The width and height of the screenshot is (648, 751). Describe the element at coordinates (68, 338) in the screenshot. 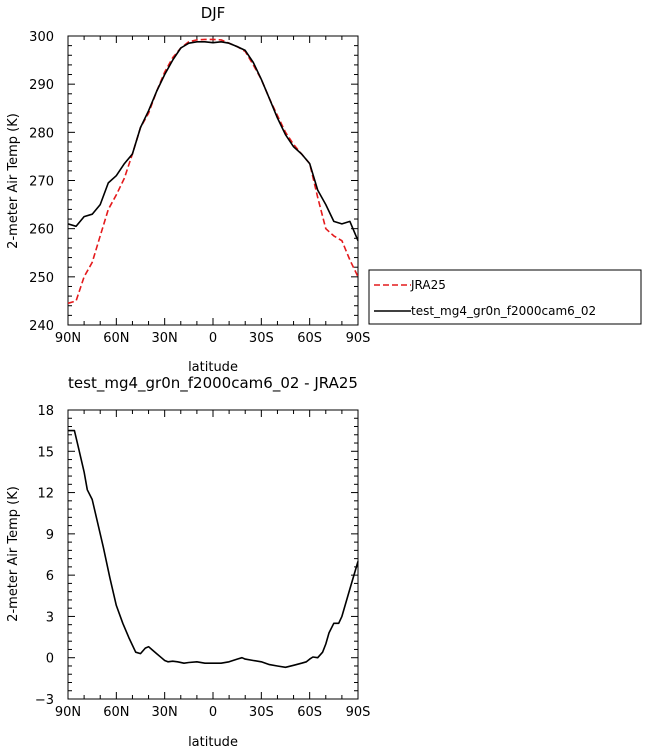

I see `top-x-tick-label: 90N` at that location.